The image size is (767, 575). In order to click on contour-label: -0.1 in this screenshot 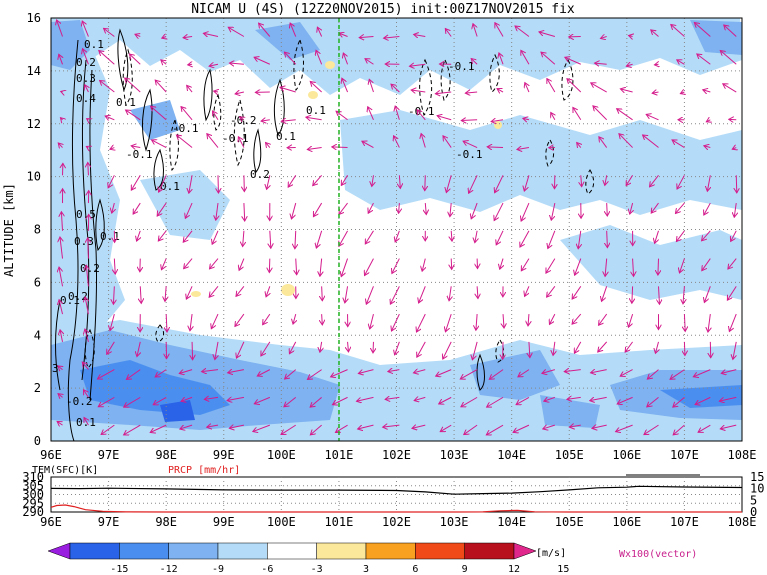, I will do `click(469, 154)`.